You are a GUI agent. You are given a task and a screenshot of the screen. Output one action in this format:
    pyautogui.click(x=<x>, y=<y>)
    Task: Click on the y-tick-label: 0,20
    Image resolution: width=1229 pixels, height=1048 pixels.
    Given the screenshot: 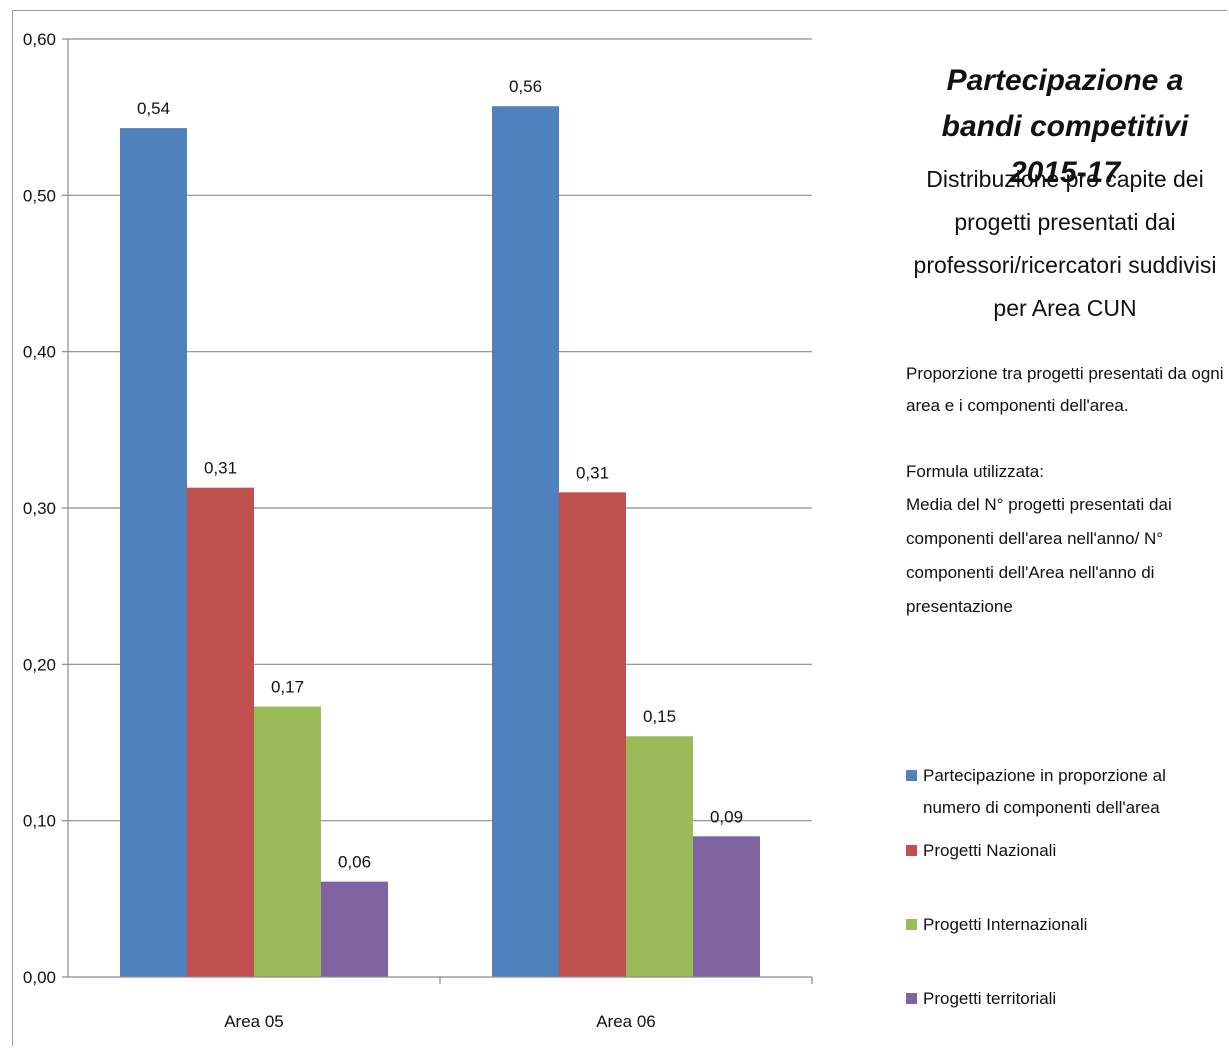 What is the action you would take?
    pyautogui.click(x=39, y=664)
    